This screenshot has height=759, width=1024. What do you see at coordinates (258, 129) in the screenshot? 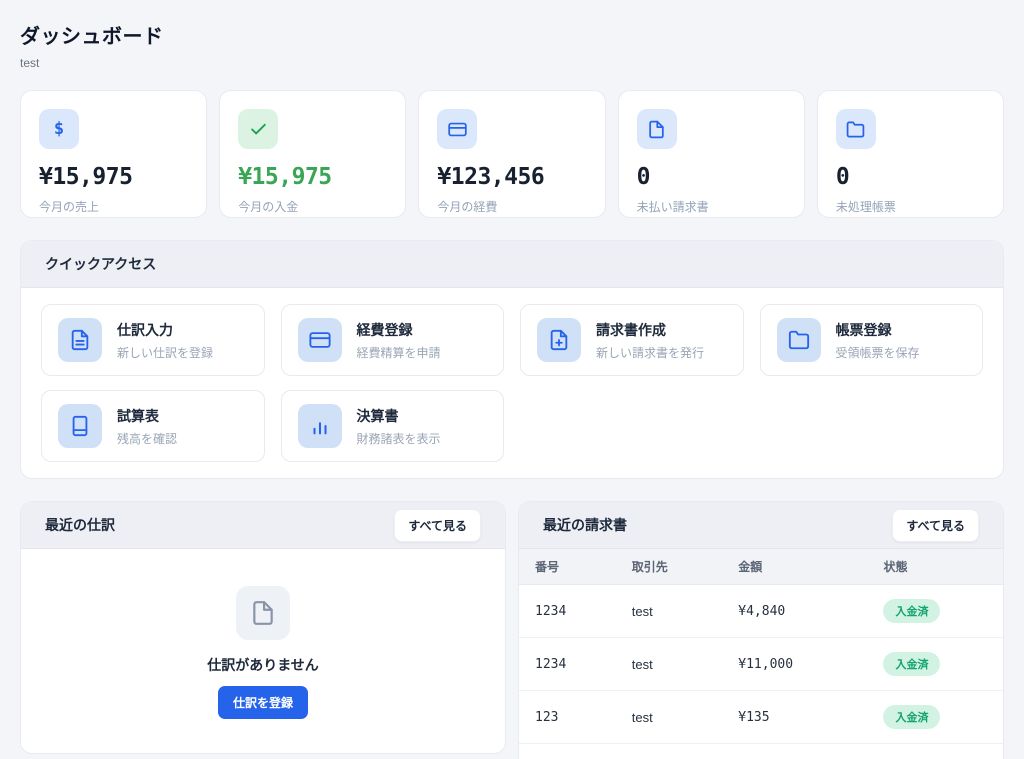
I see `check-icon` at bounding box center [258, 129].